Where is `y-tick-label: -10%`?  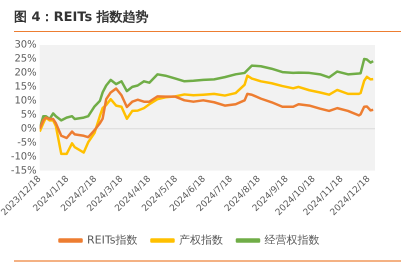
y-tick-label: -10% is located at coordinates (23, 156).